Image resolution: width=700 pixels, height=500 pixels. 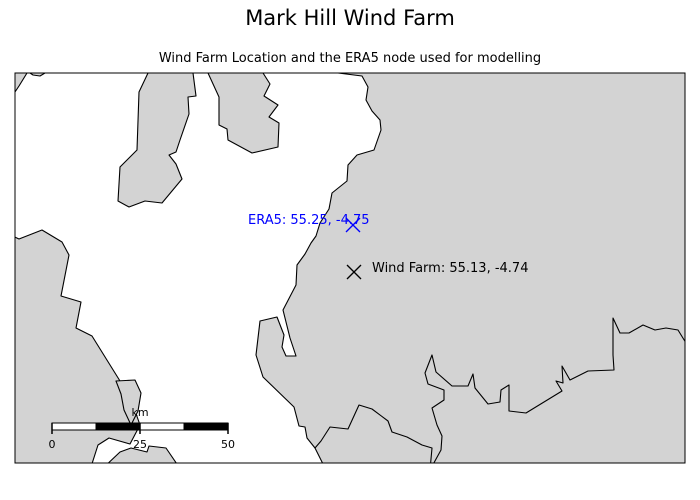 What do you see at coordinates (243, 113) in the screenshot?
I see `arran-landmass` at bounding box center [243, 113].